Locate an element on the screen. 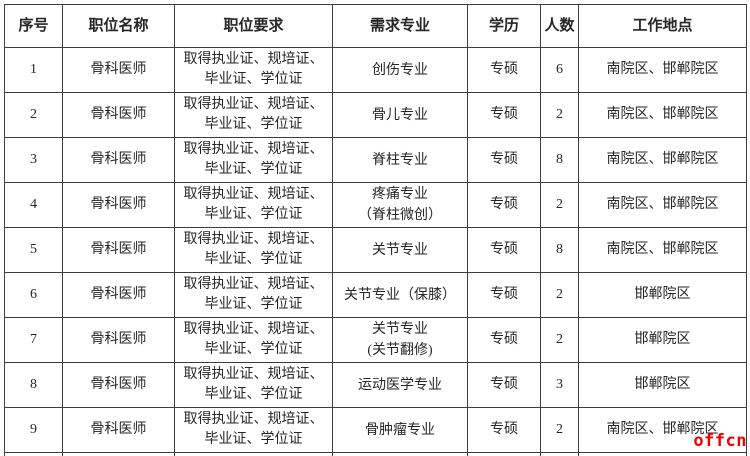  cell-seq: 7 is located at coordinates (33, 340).